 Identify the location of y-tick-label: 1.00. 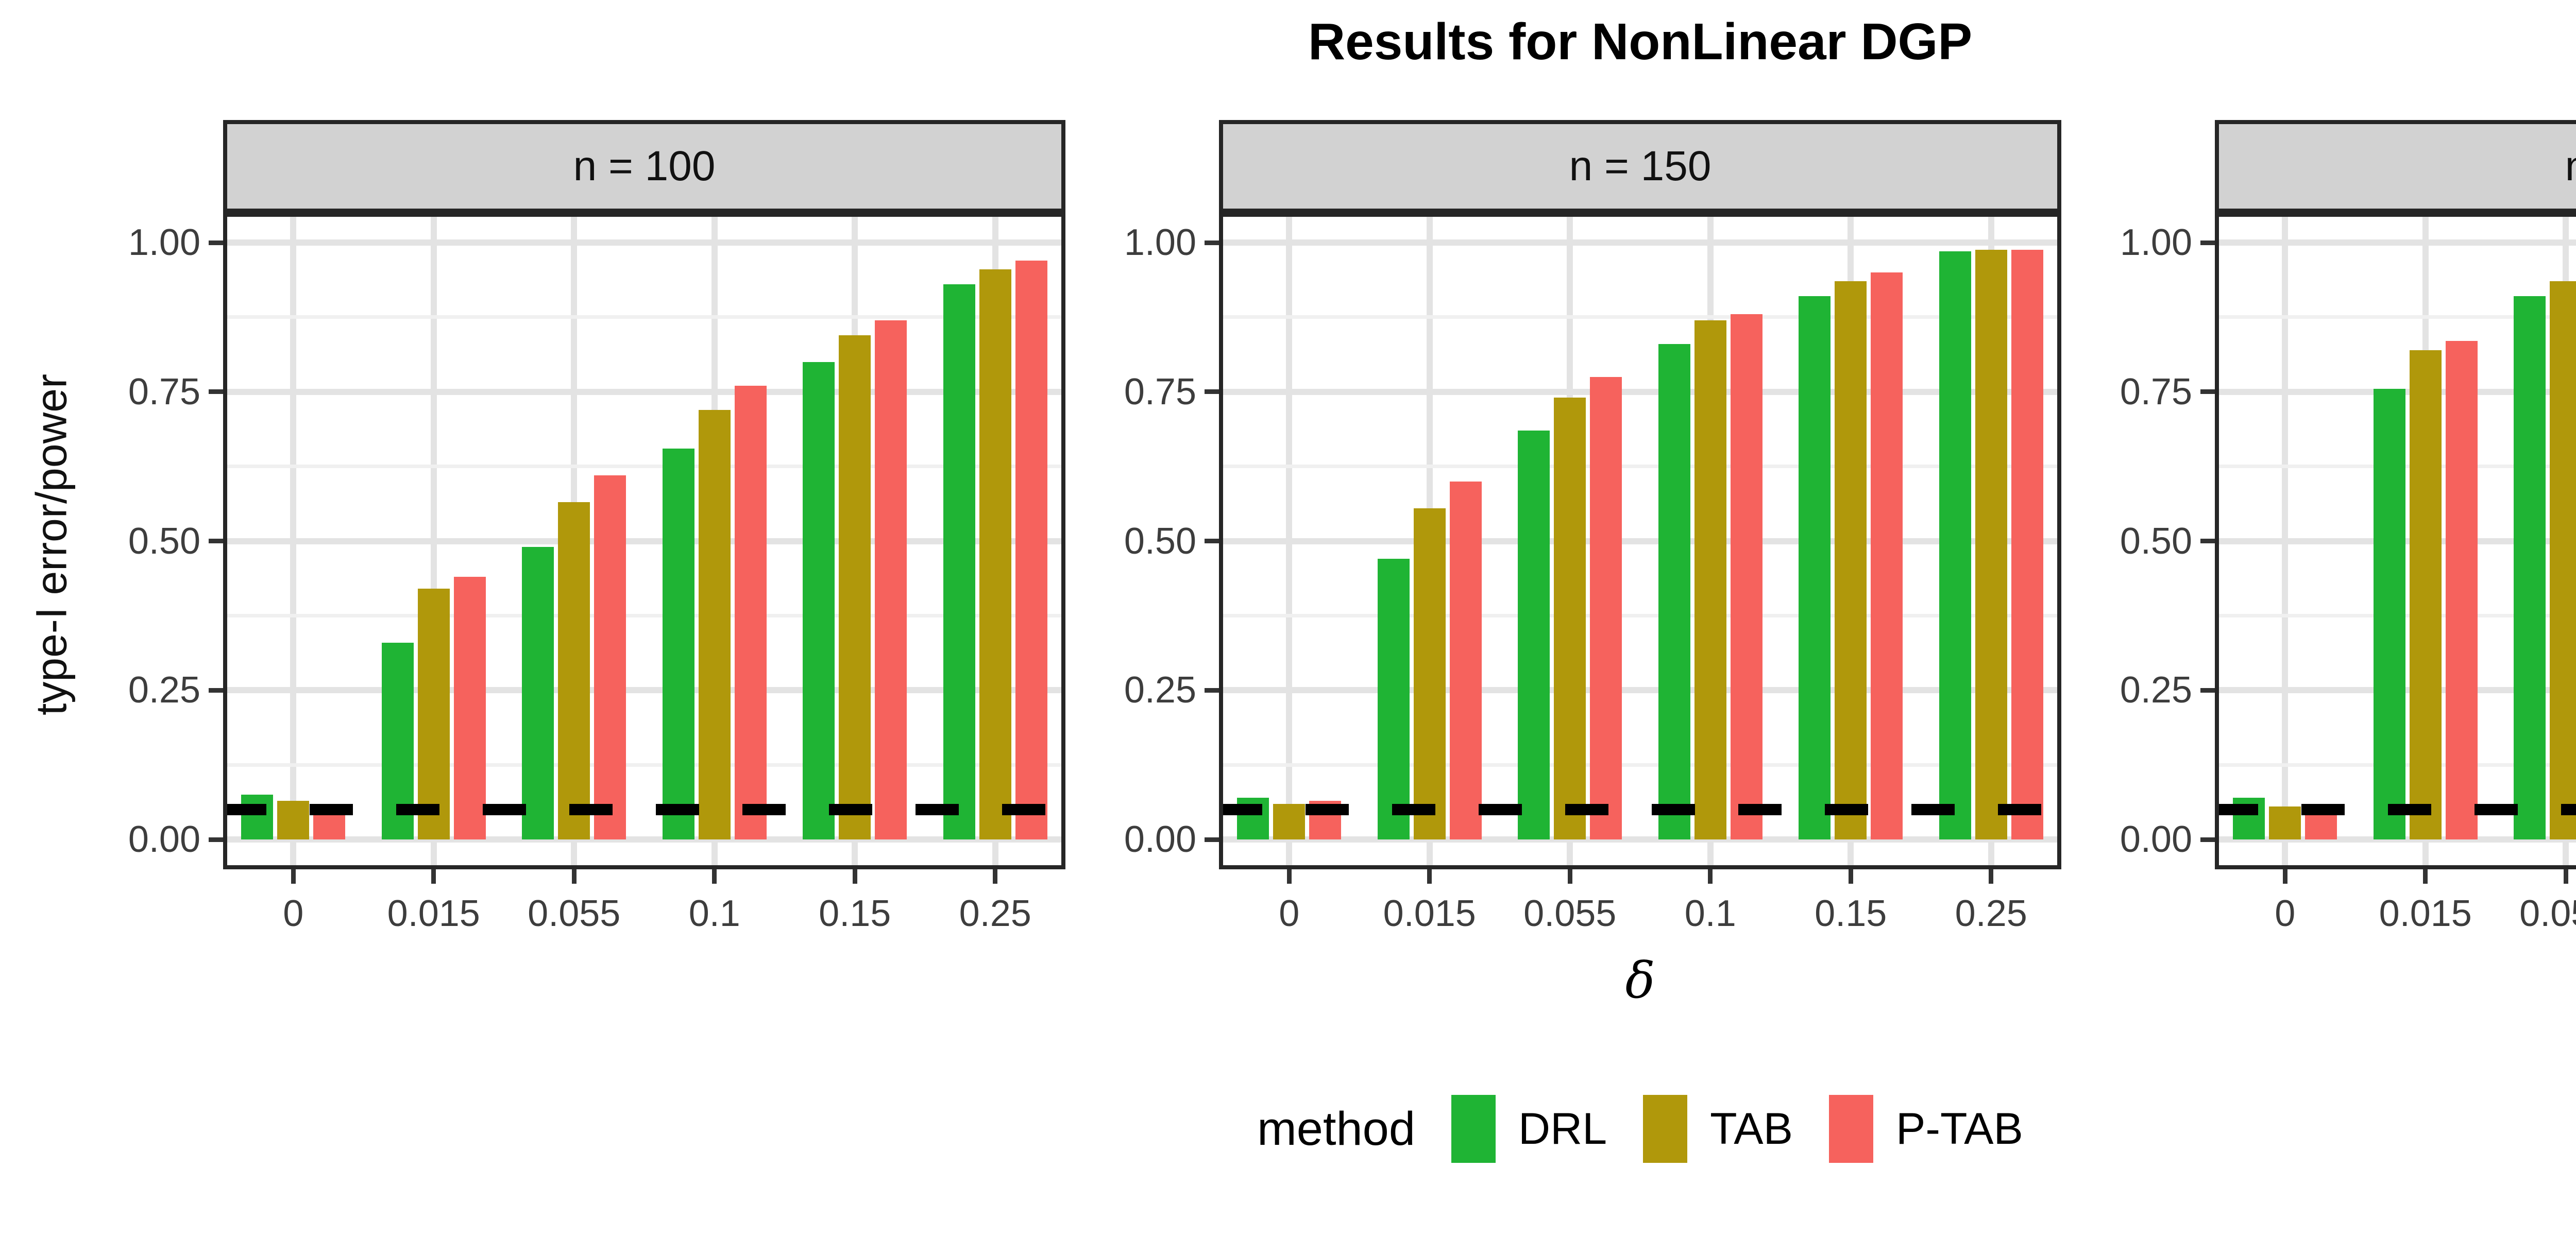
(164, 242).